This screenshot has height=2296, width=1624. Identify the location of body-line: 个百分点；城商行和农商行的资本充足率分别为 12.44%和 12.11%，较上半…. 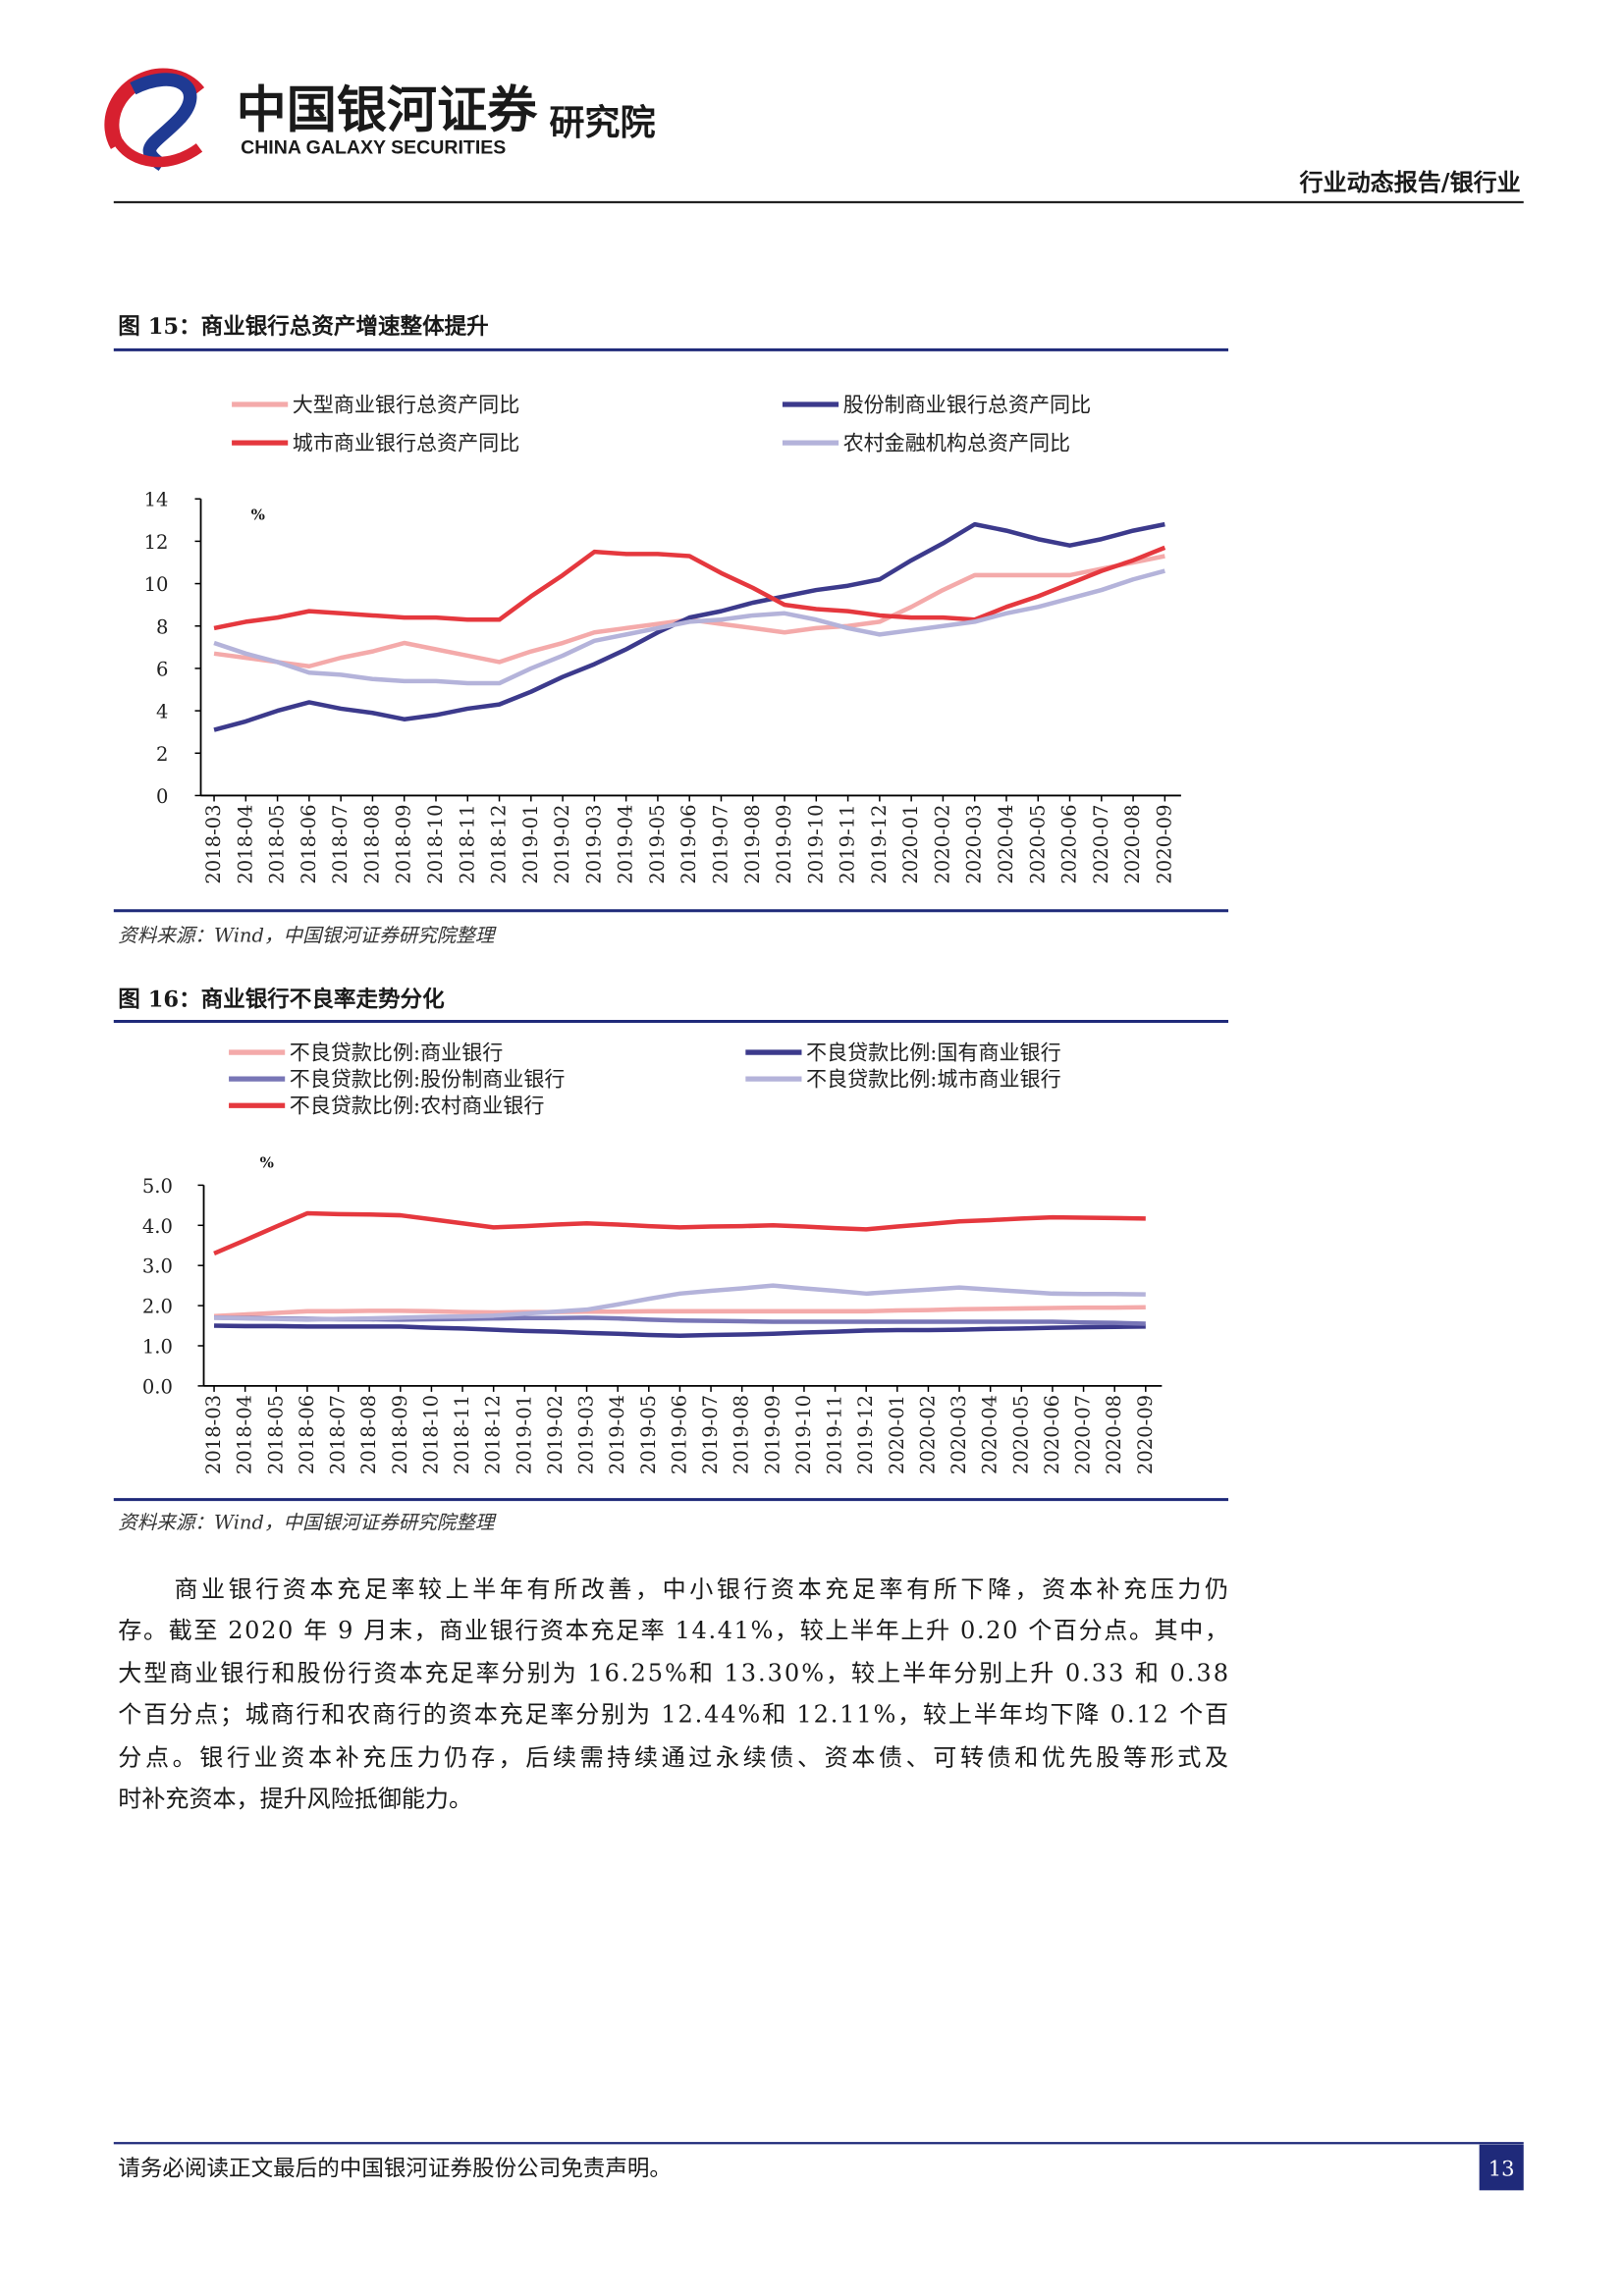
(673, 1715).